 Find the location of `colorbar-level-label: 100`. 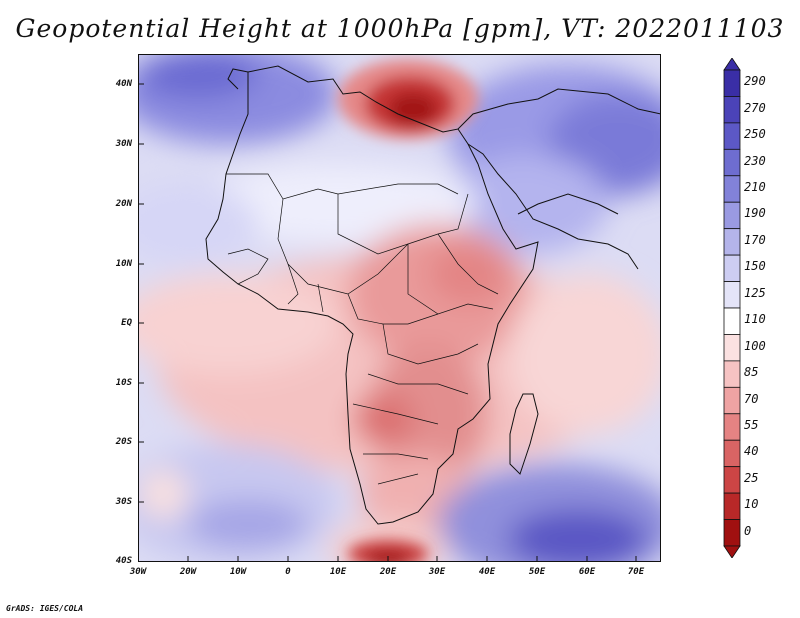

colorbar-level-label: 100 is located at coordinates (755, 345).